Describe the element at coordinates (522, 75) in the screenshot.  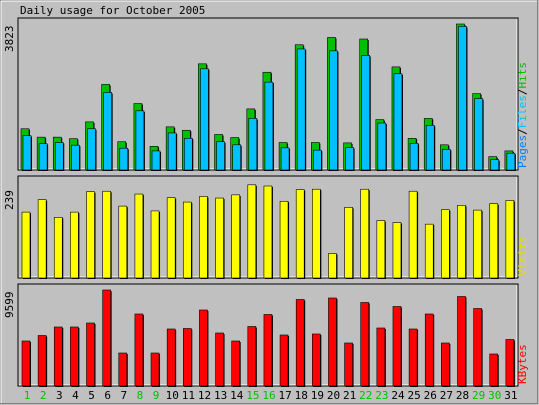
I see `legend-hits: Hits` at that location.